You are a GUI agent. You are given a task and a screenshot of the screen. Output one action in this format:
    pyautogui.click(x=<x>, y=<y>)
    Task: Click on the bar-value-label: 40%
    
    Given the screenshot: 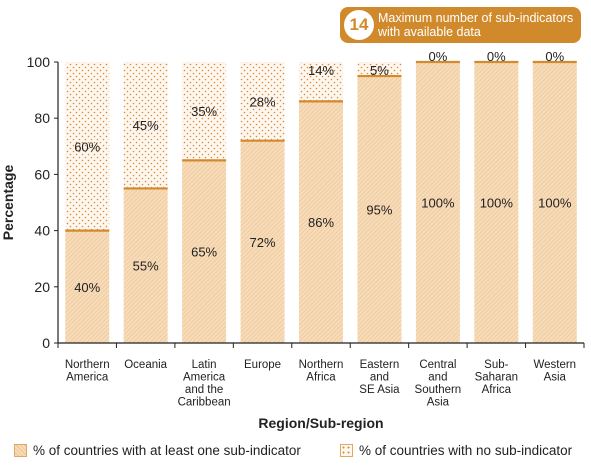 What is the action you would take?
    pyautogui.click(x=87, y=287)
    